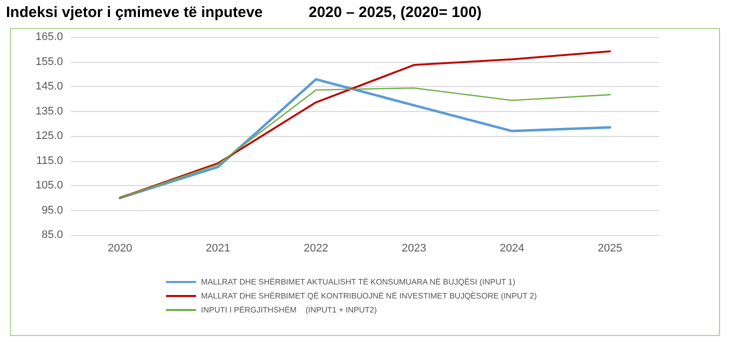 The height and width of the screenshot is (342, 740). I want to click on x-tick-label: 2021, so click(218, 248).